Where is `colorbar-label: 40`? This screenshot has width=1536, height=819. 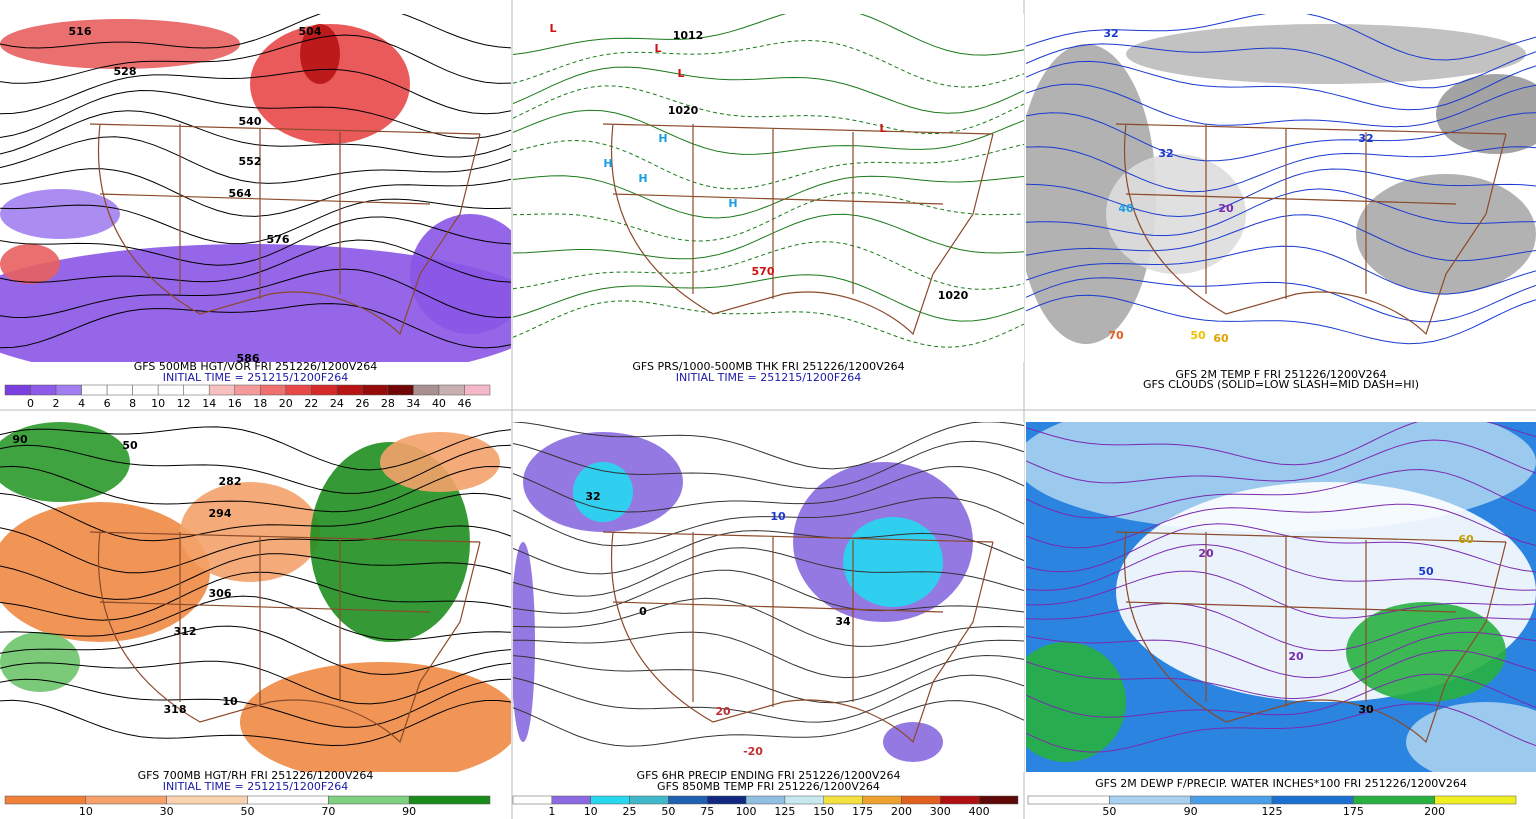 colorbar-label: 40 is located at coordinates (439, 403).